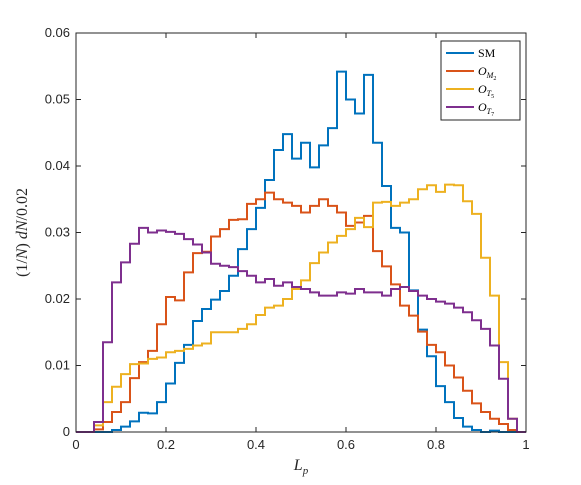  What do you see at coordinates (487, 73) in the screenshot?
I see `legend-entry-1: OM2` at bounding box center [487, 73].